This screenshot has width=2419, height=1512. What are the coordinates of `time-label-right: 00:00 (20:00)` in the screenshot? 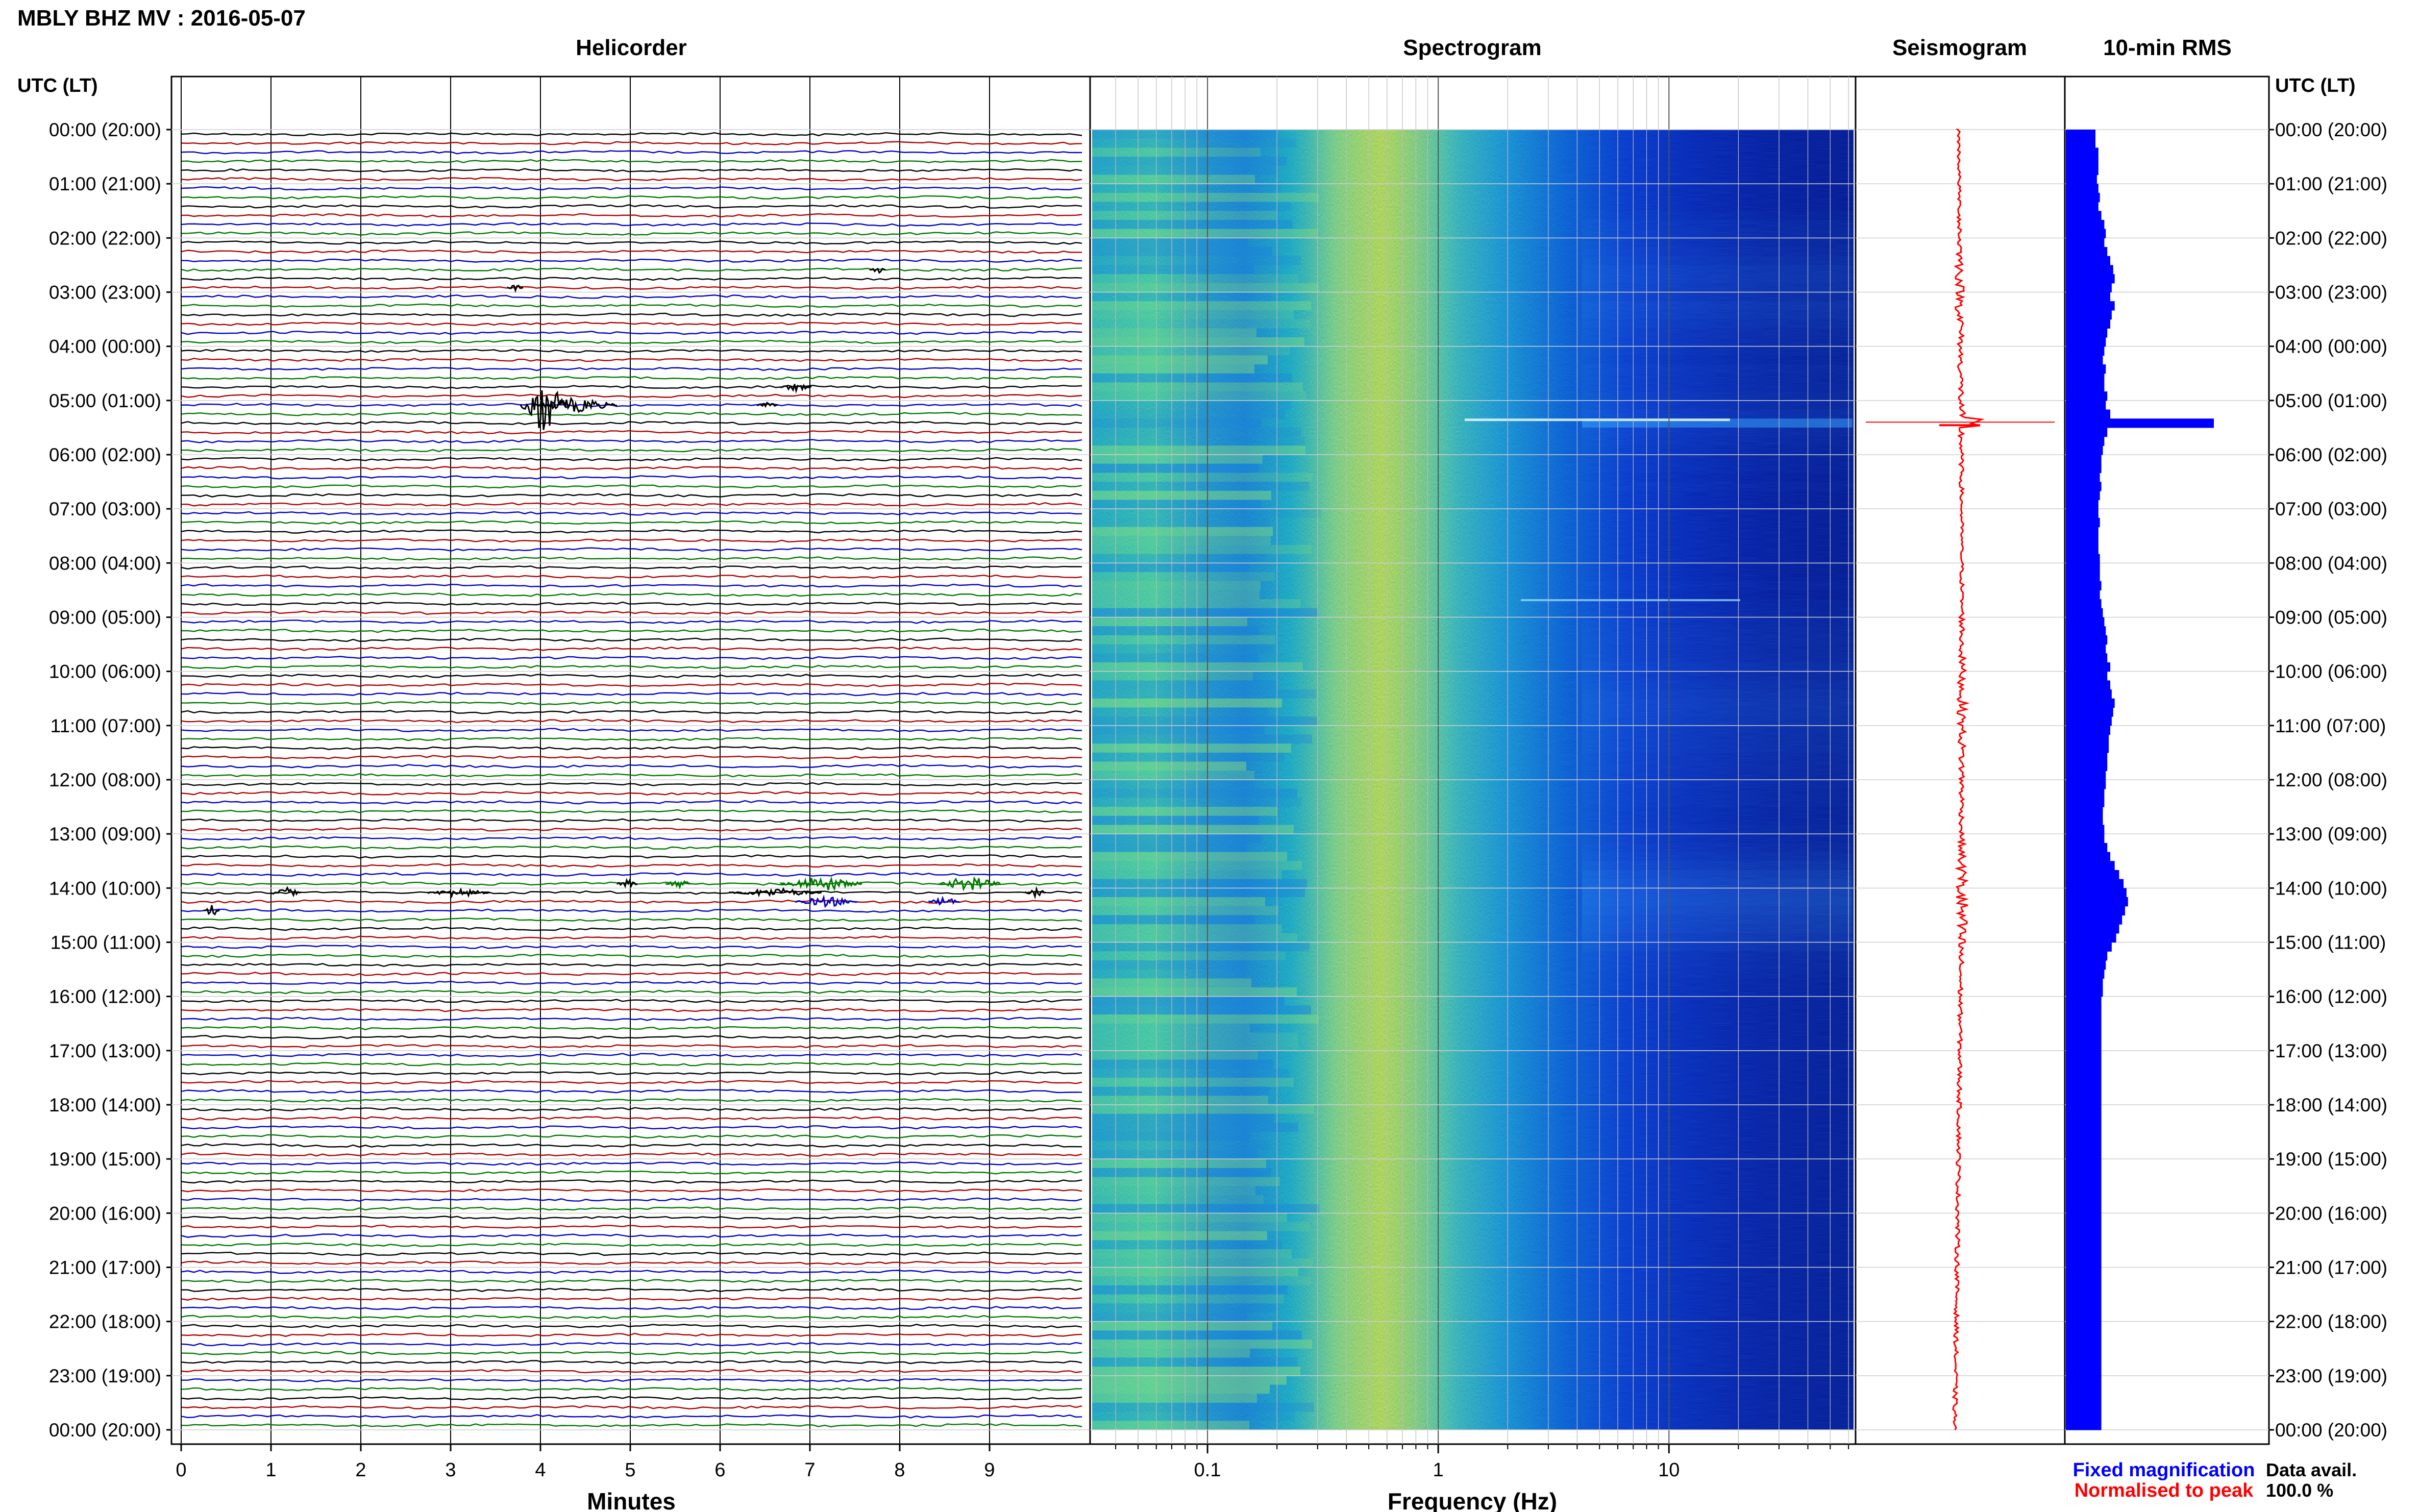 It's located at (2331, 1430).